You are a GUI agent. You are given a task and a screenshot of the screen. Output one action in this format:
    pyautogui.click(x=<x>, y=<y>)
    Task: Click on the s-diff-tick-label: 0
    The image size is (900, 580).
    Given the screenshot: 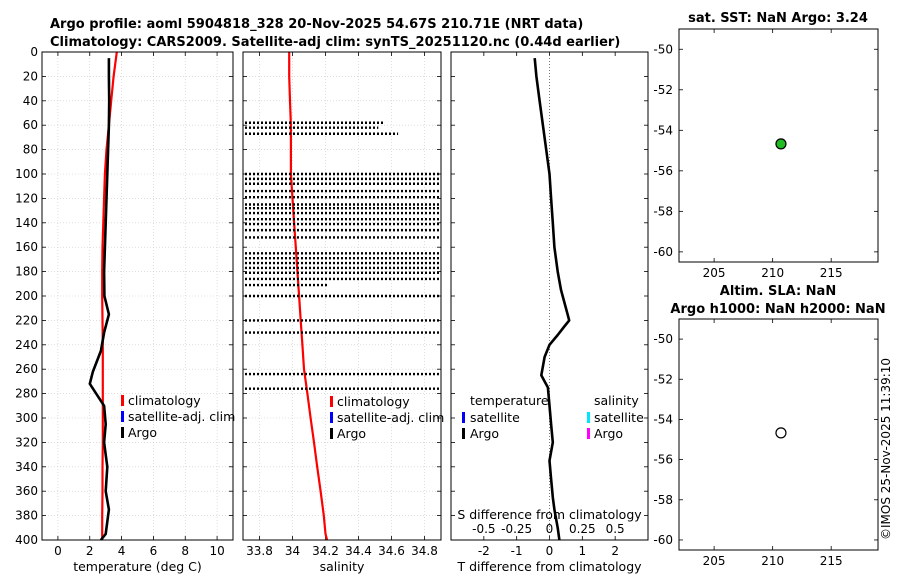 What is the action you would take?
    pyautogui.click(x=550, y=529)
    